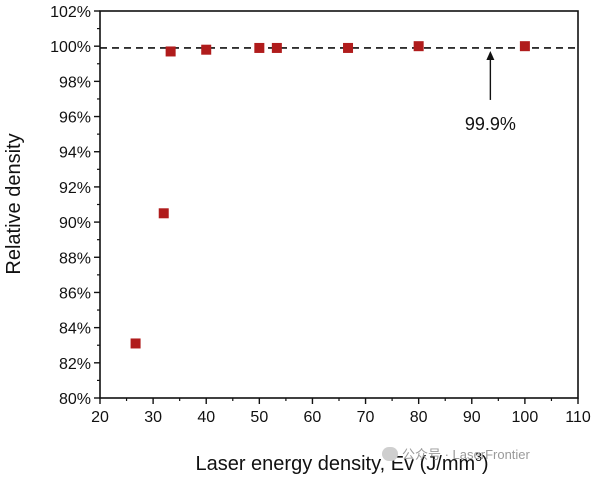 This screenshot has width=600, height=478. I want to click on annotation-label: 99.9%, so click(490, 124).